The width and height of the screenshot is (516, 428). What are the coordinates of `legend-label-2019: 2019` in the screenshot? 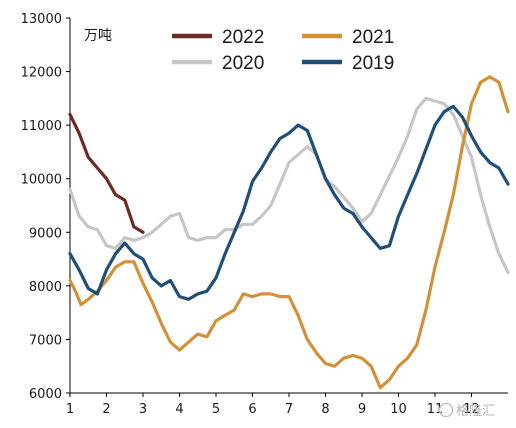 It's located at (373, 63).